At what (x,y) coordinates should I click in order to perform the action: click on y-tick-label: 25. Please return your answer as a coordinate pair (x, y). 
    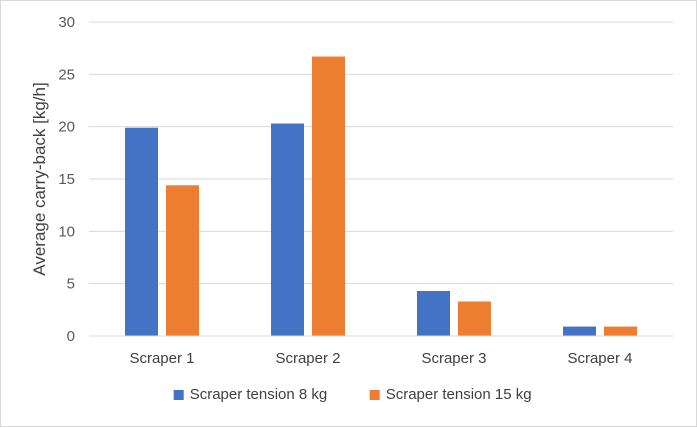
    Looking at the image, I should click on (66, 74).